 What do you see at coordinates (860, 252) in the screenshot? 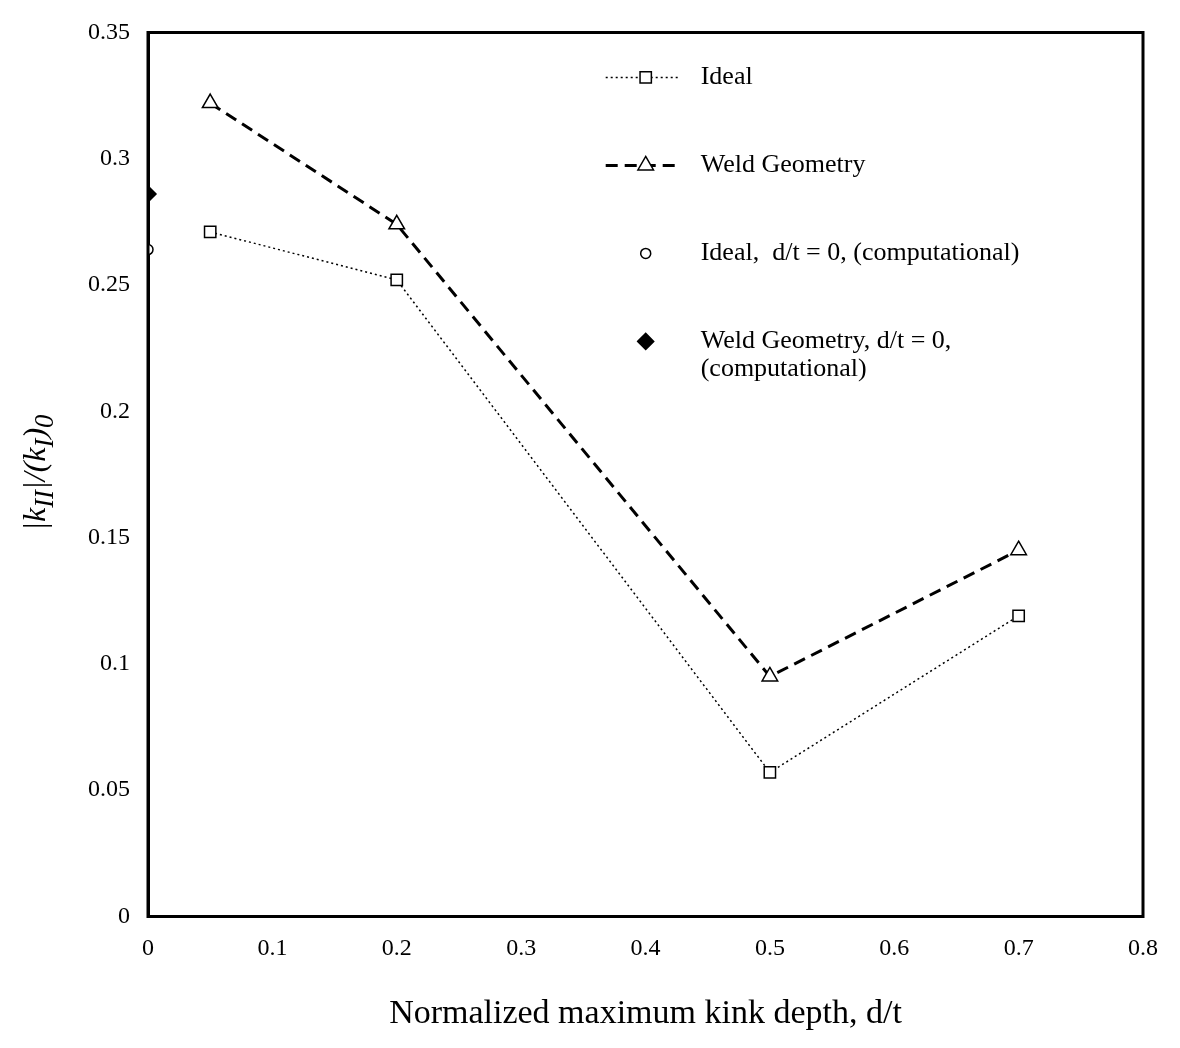
I see `legend-label: Ideal, d/t = 0, (computational)` at bounding box center [860, 252].